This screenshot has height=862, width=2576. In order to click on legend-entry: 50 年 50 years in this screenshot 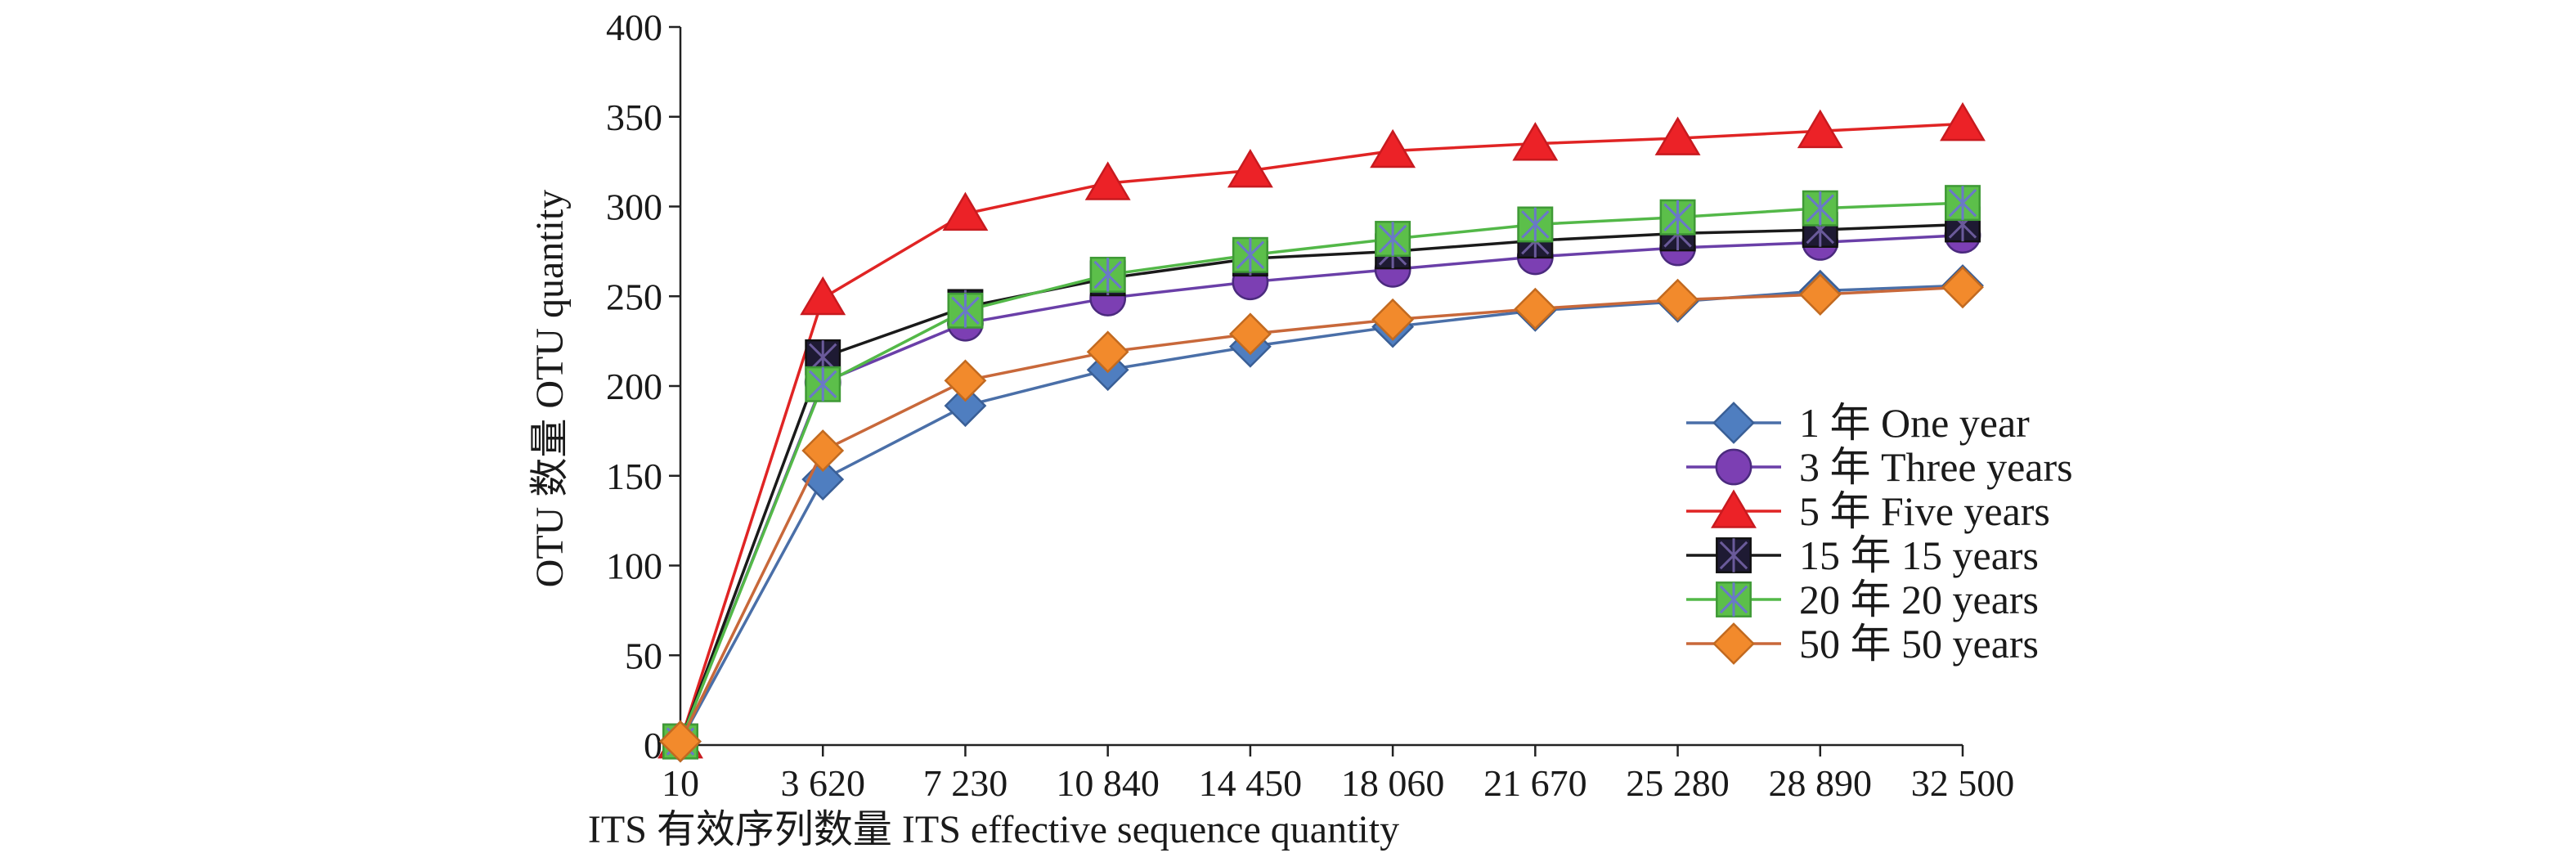, I will do `click(1862, 644)`.